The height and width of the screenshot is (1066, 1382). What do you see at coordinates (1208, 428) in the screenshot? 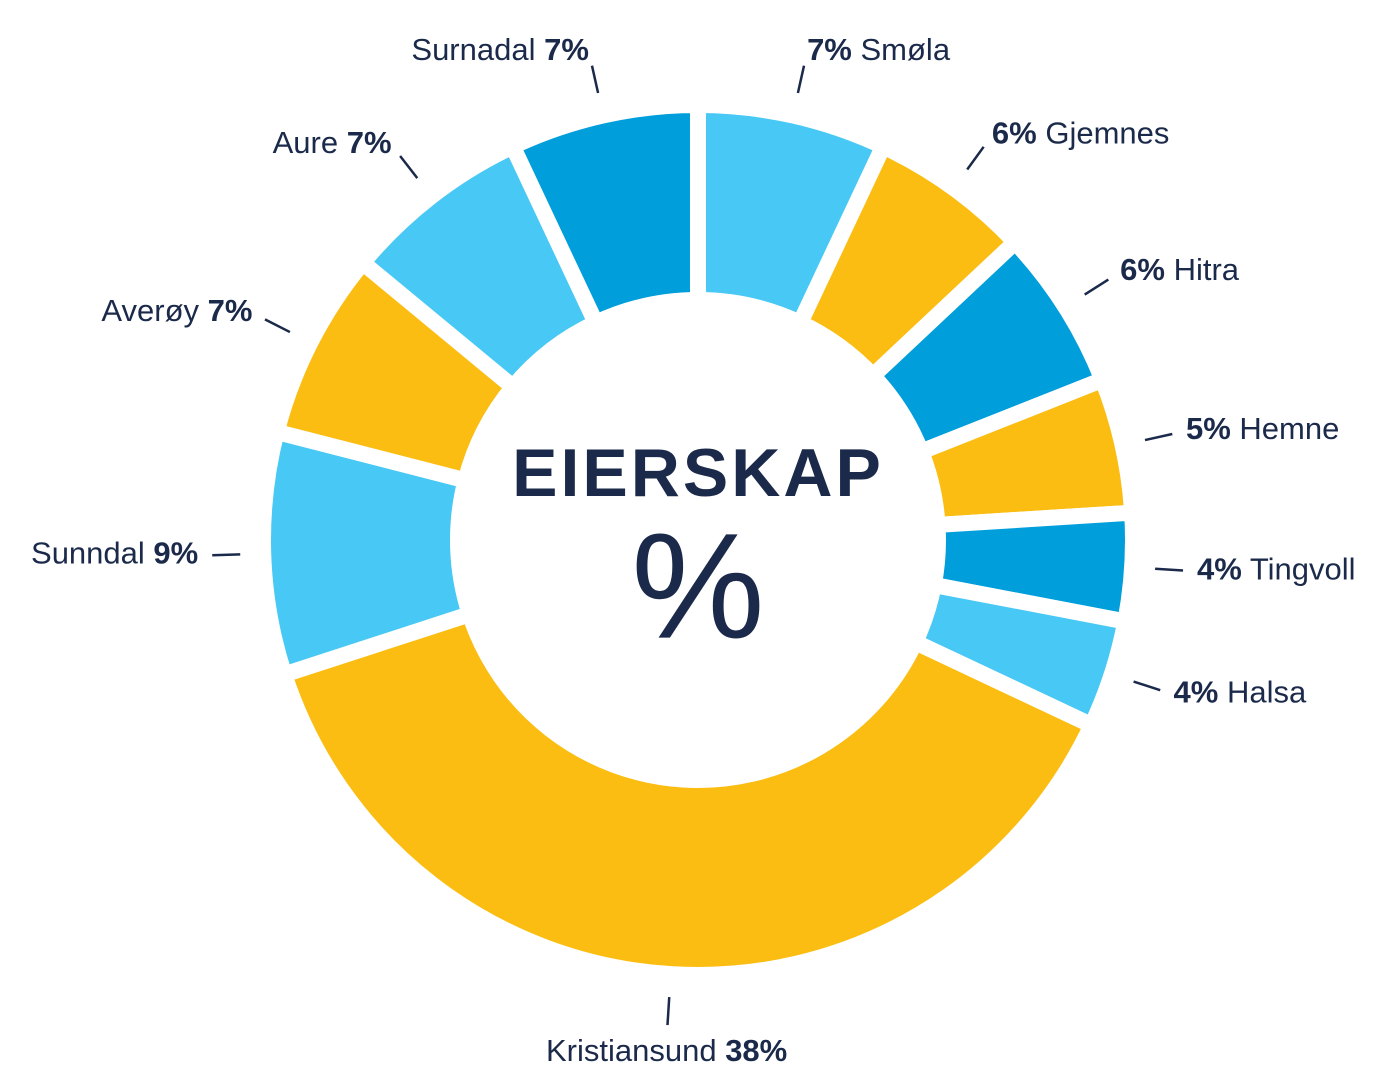
I see `value-label: 5%` at bounding box center [1208, 428].